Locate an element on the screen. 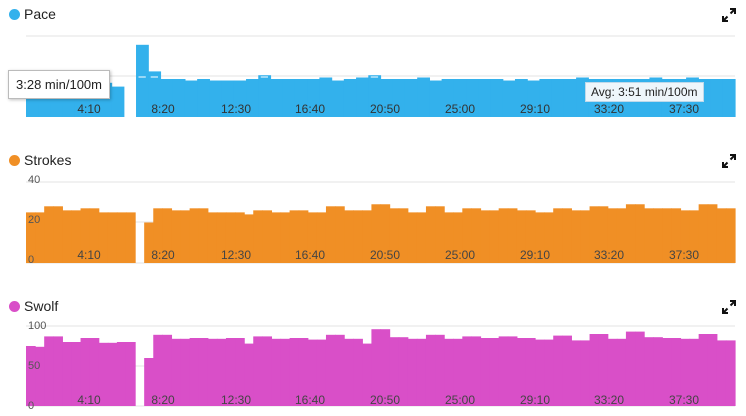 The width and height of the screenshot is (746, 416). pace-title: Pace is located at coordinates (40, 14).